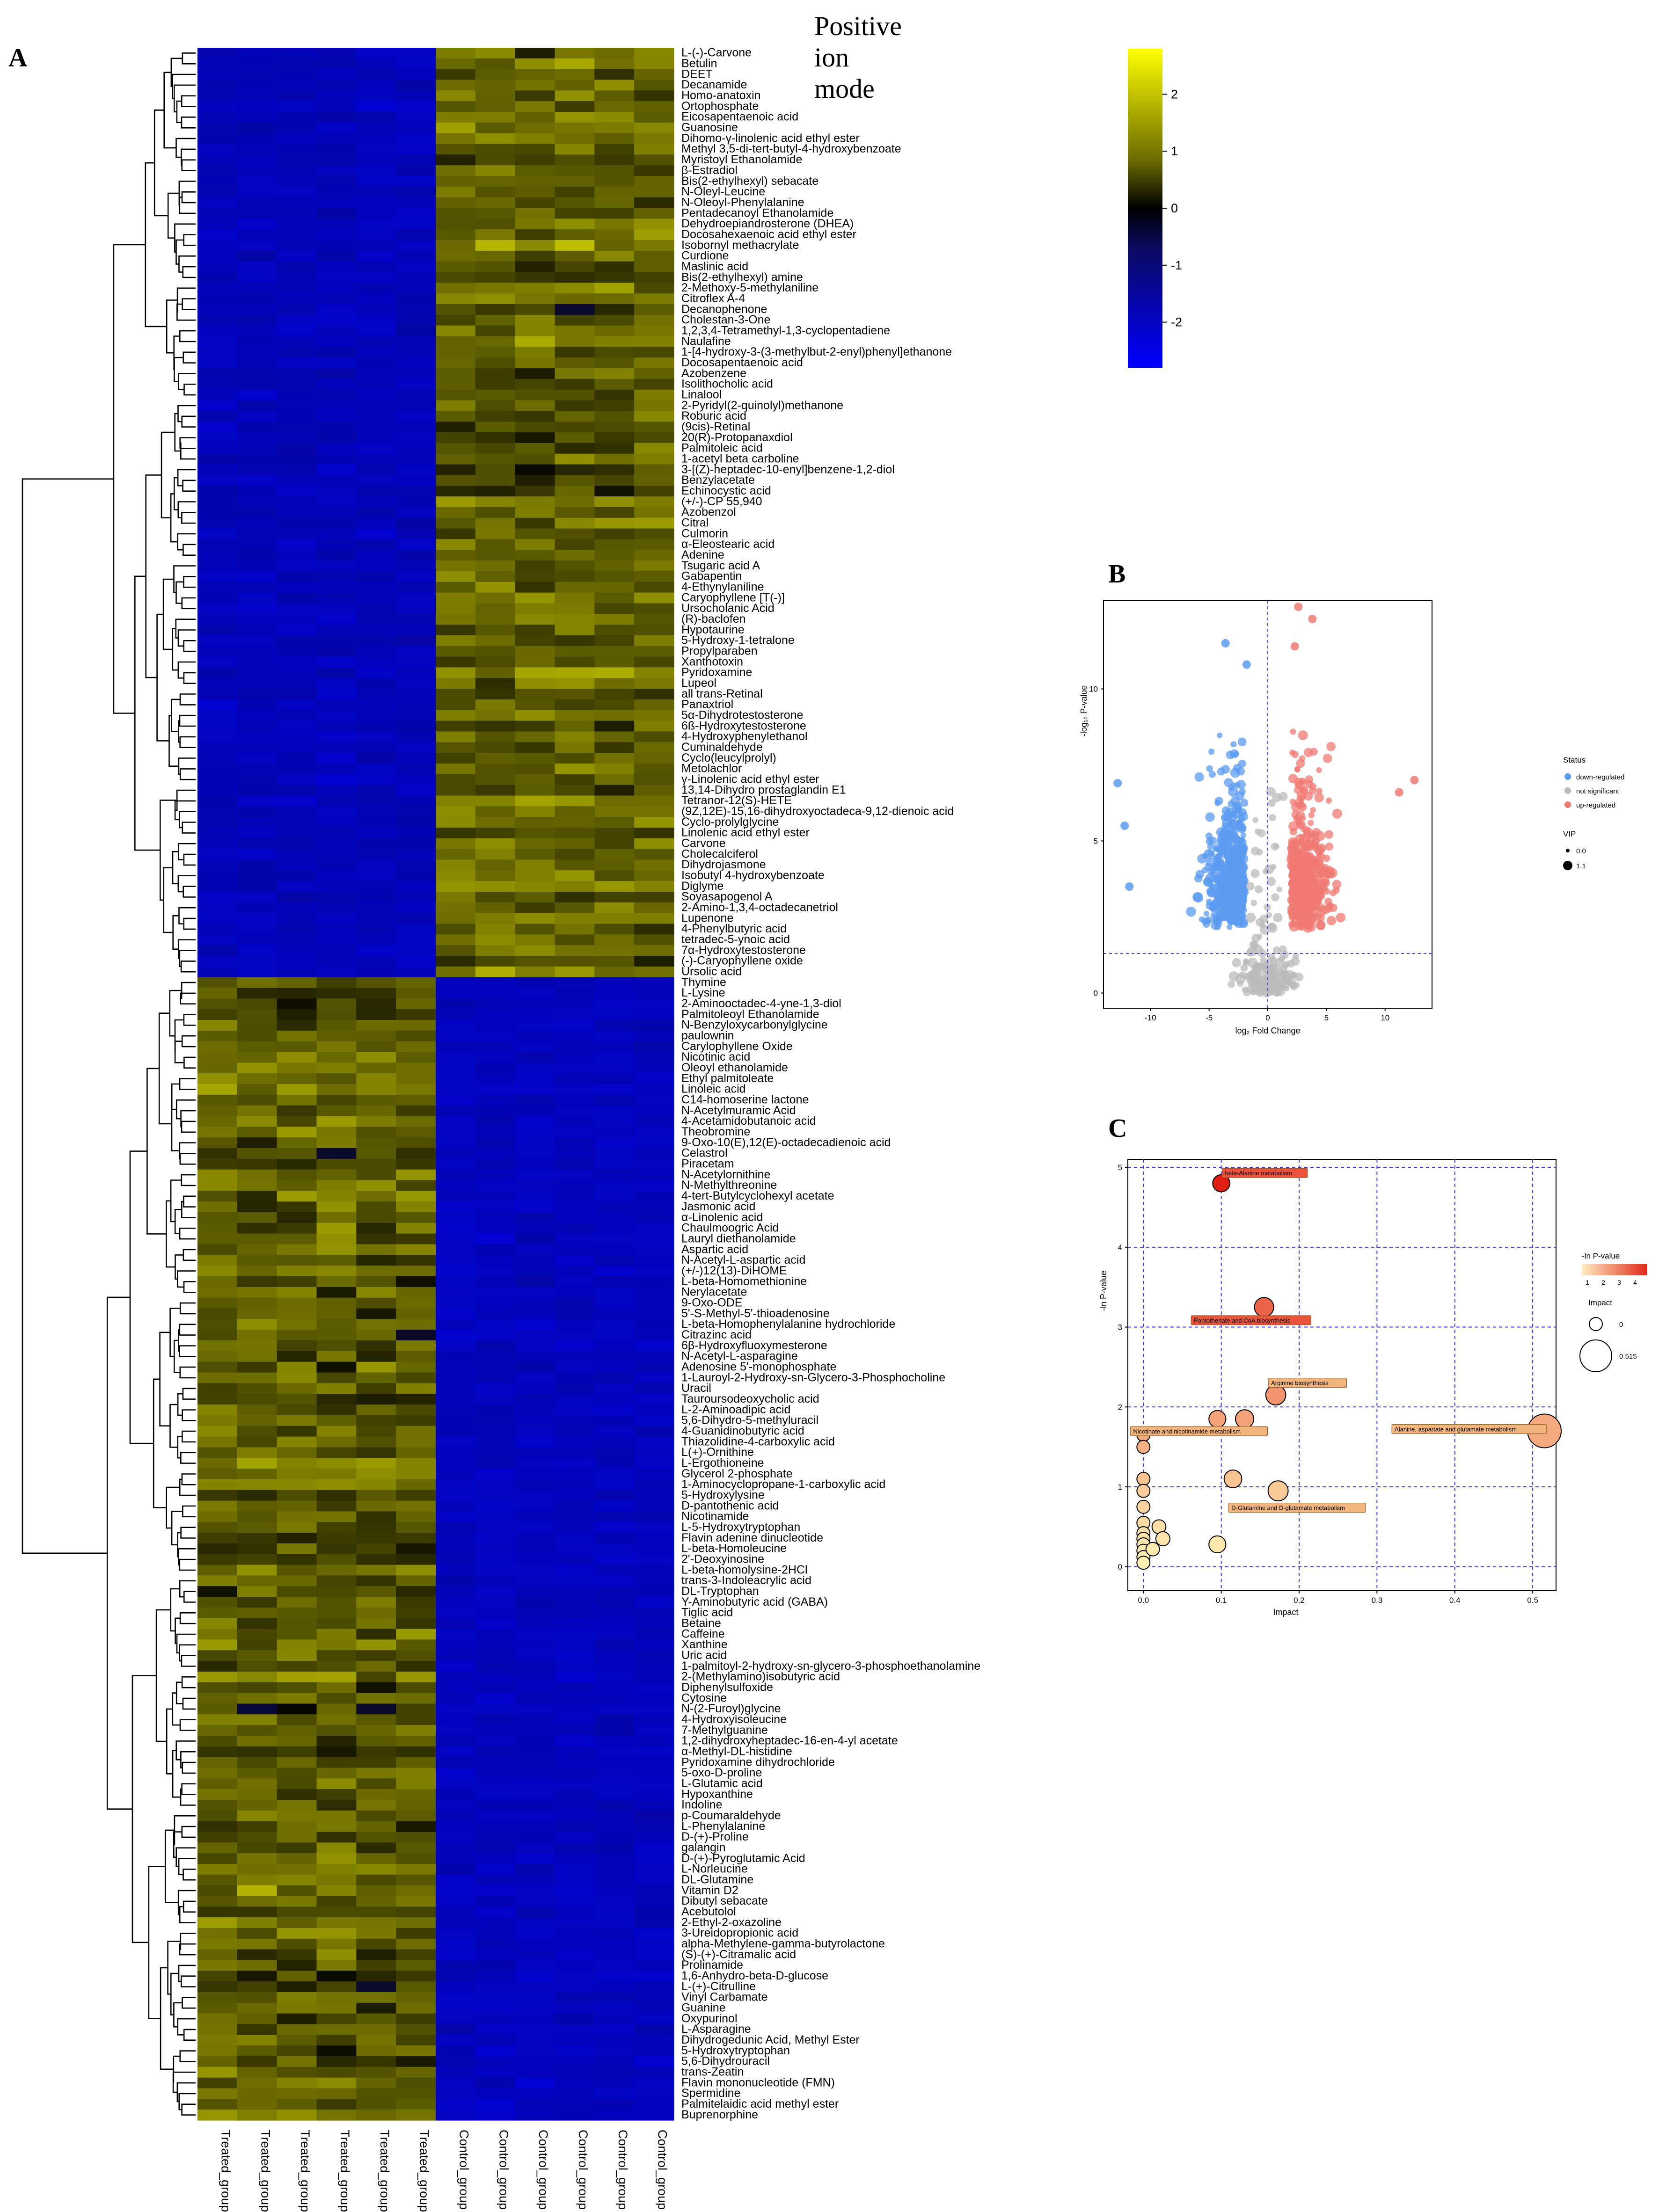 The image size is (1659, 2212). Describe the element at coordinates (709, 1890) in the screenshot. I see `row-label: Vitamin D2` at that location.